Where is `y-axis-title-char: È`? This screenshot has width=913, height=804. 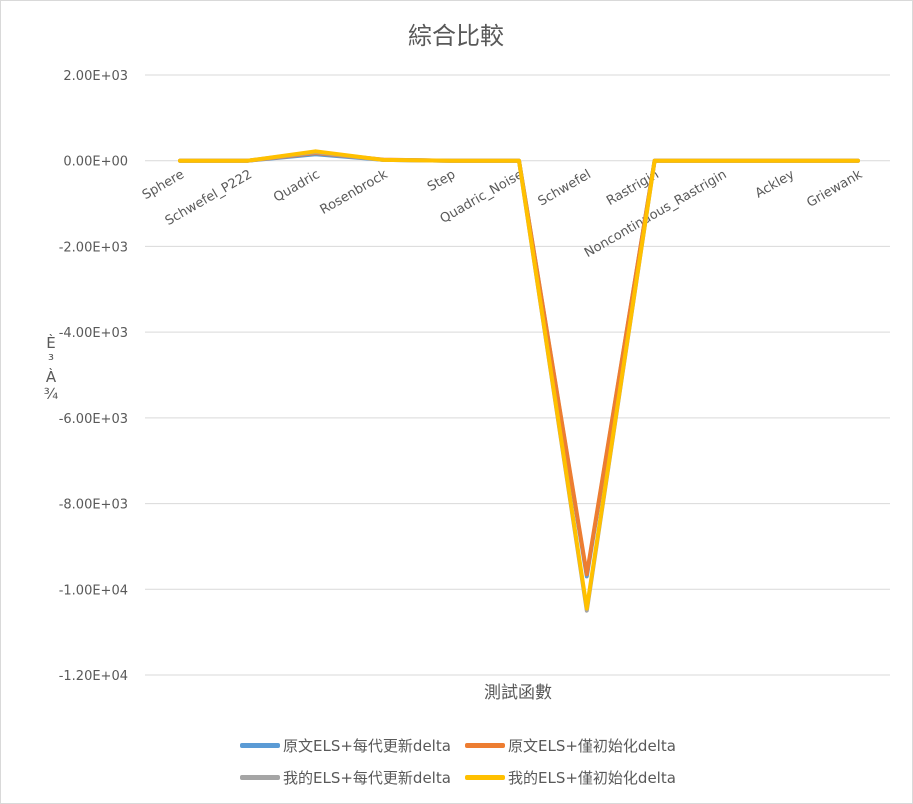
y-axis-title-char: È is located at coordinates (50, 342).